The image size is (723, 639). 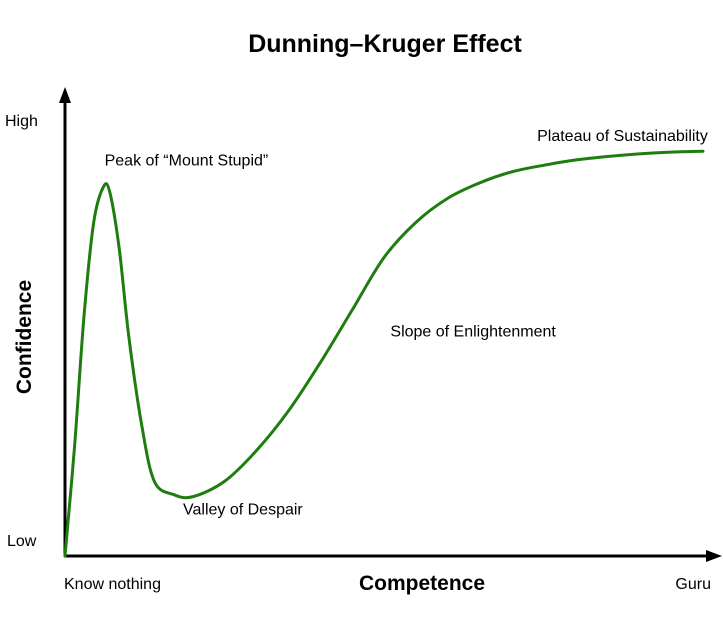 What do you see at coordinates (112, 584) in the screenshot?
I see `x-tick-label-know-nothing: Know nothing` at bounding box center [112, 584].